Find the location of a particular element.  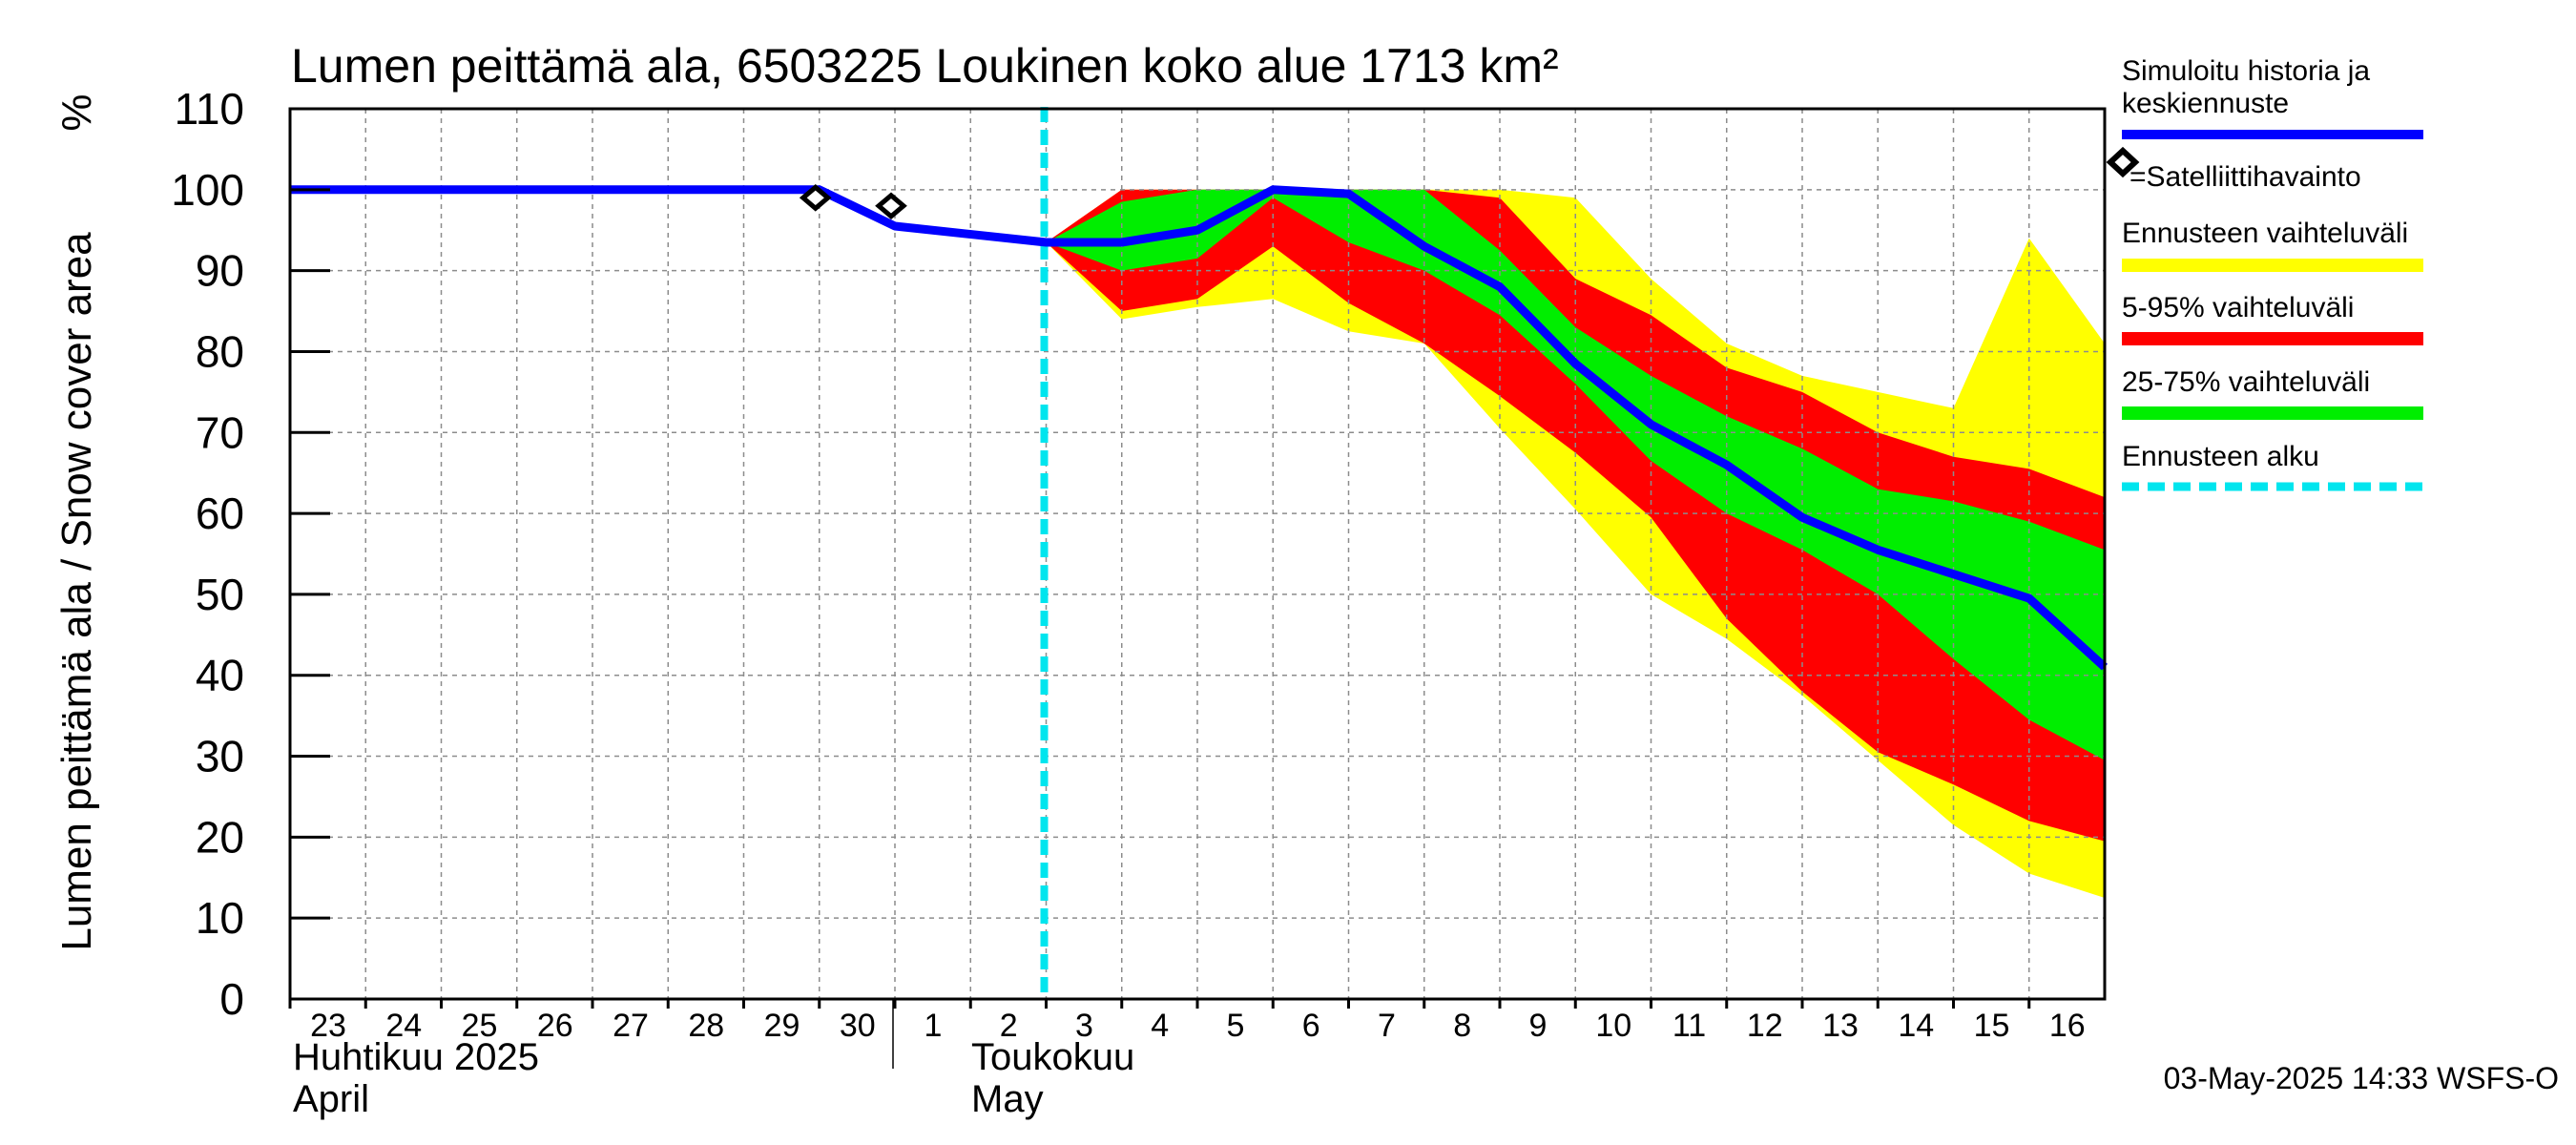

month-label-april-fi: Huhtikuu 2025 is located at coordinates (416, 1057).